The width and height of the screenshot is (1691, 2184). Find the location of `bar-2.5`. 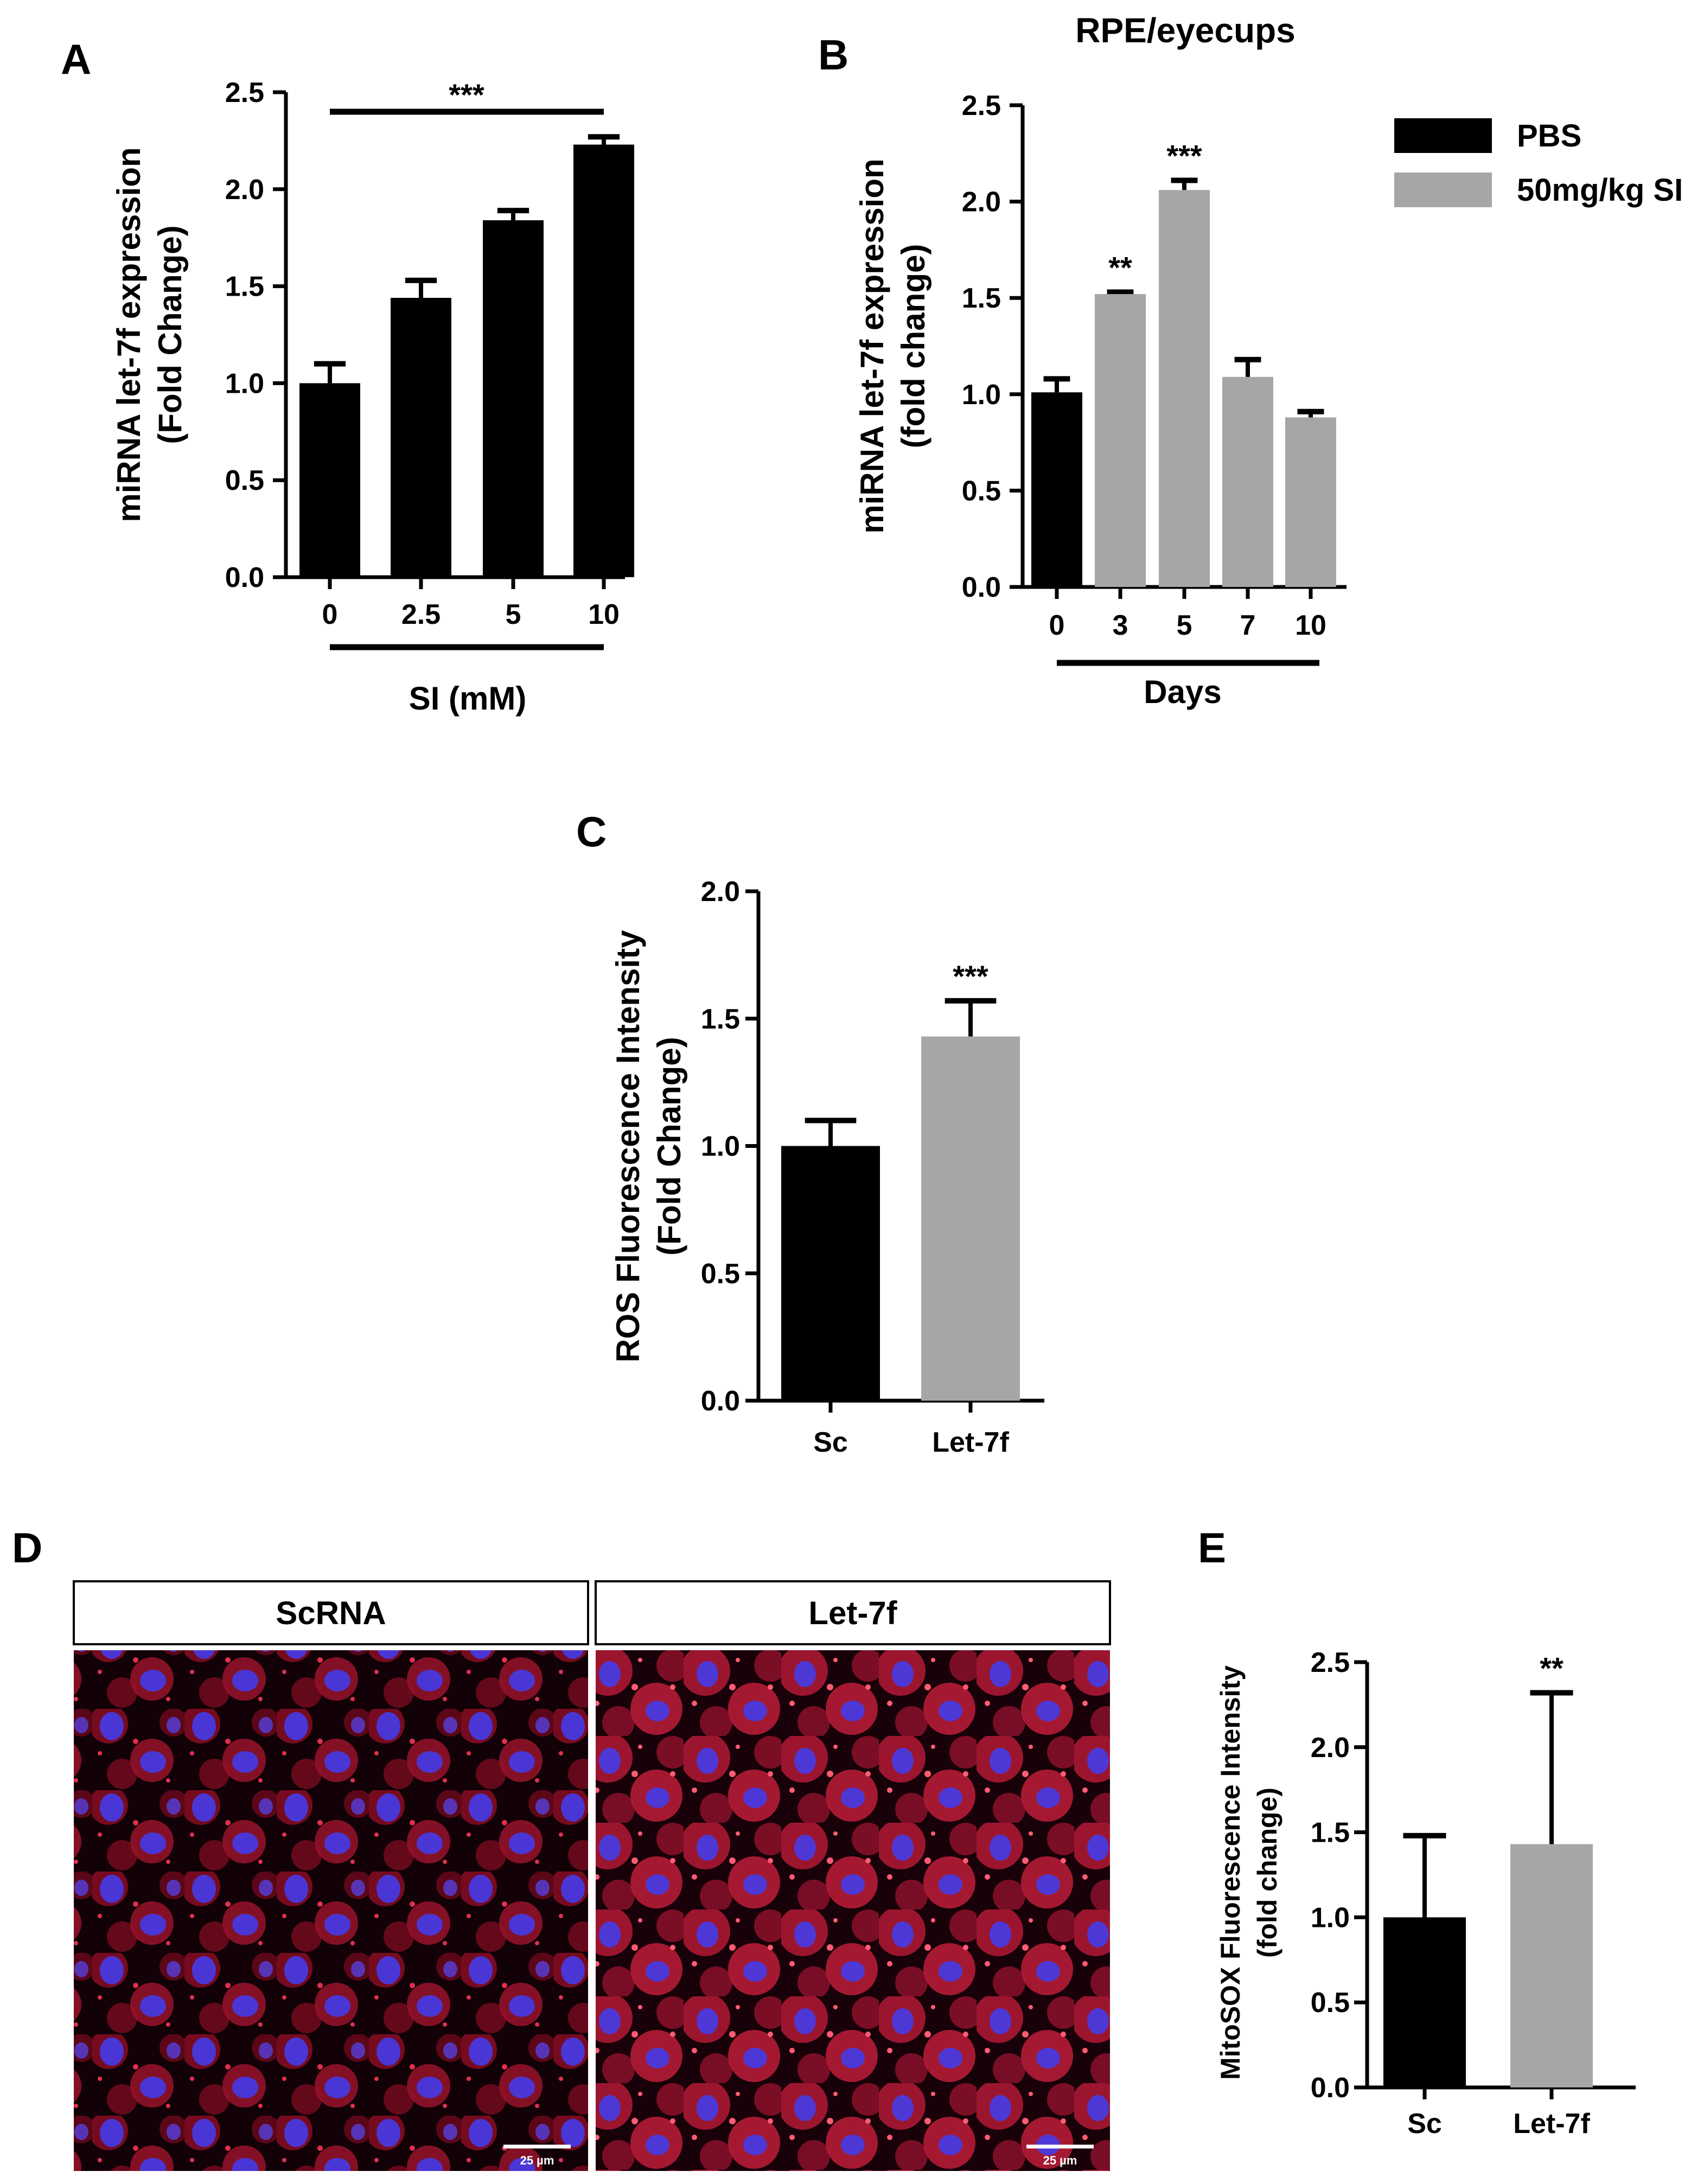

bar-2.5 is located at coordinates (421, 437).